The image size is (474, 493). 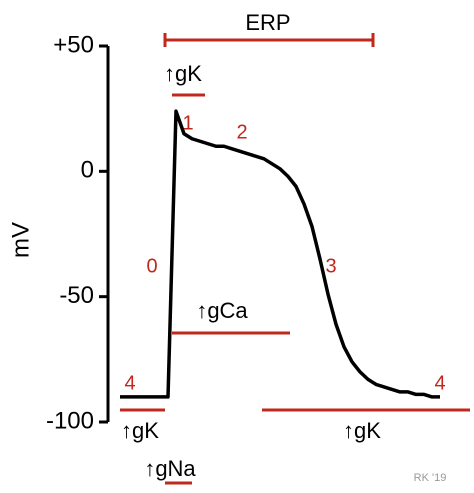 What do you see at coordinates (187, 123) in the screenshot?
I see `annotation: 1` at bounding box center [187, 123].